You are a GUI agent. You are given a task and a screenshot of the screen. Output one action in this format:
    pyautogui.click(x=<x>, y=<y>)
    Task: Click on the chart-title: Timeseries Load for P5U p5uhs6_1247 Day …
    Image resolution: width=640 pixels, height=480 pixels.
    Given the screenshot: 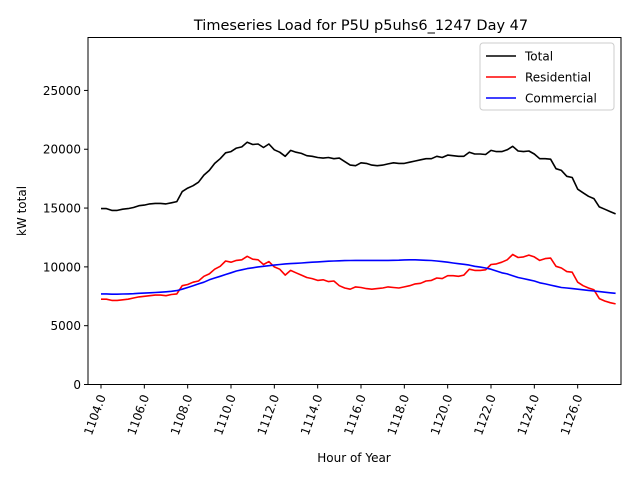 What is the action you would take?
    pyautogui.click(x=360, y=26)
    